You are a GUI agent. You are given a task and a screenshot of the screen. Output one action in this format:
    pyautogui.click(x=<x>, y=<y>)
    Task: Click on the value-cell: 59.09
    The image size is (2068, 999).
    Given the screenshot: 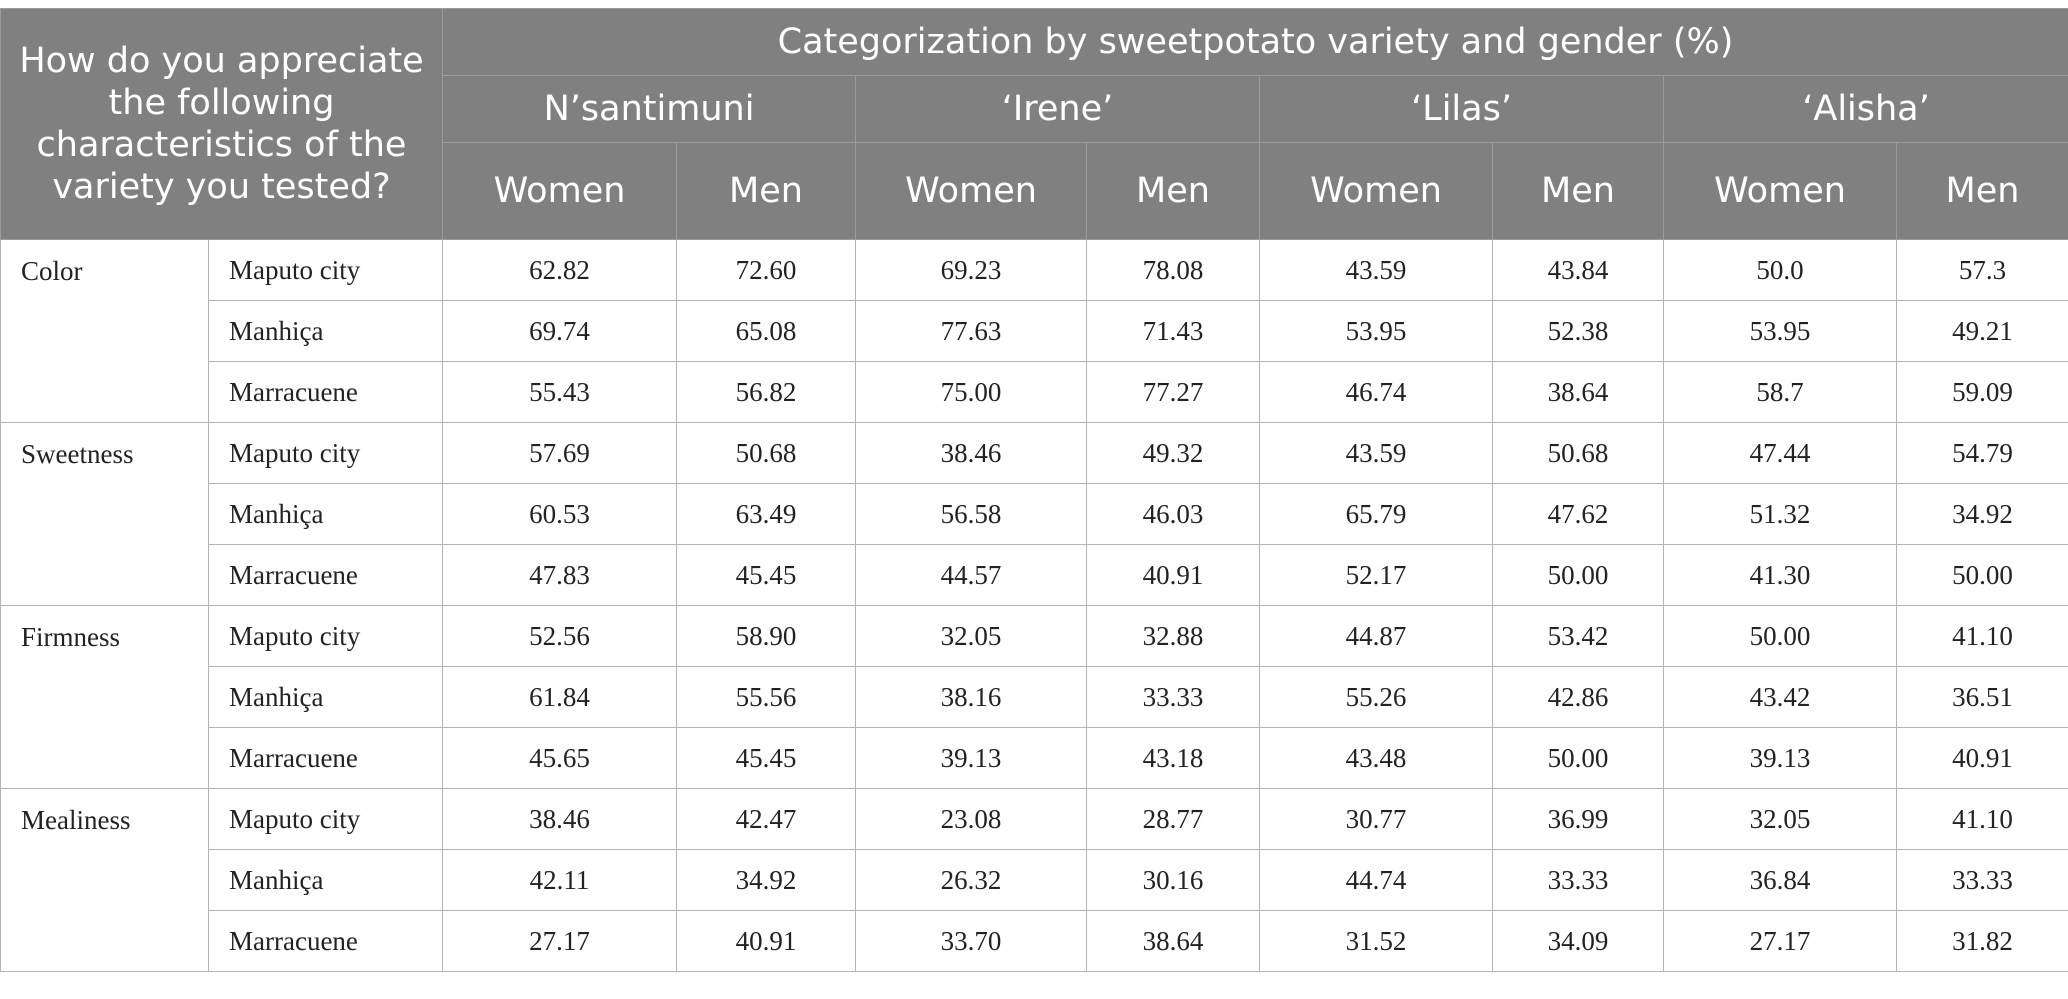 What is the action you would take?
    pyautogui.click(x=1982, y=392)
    